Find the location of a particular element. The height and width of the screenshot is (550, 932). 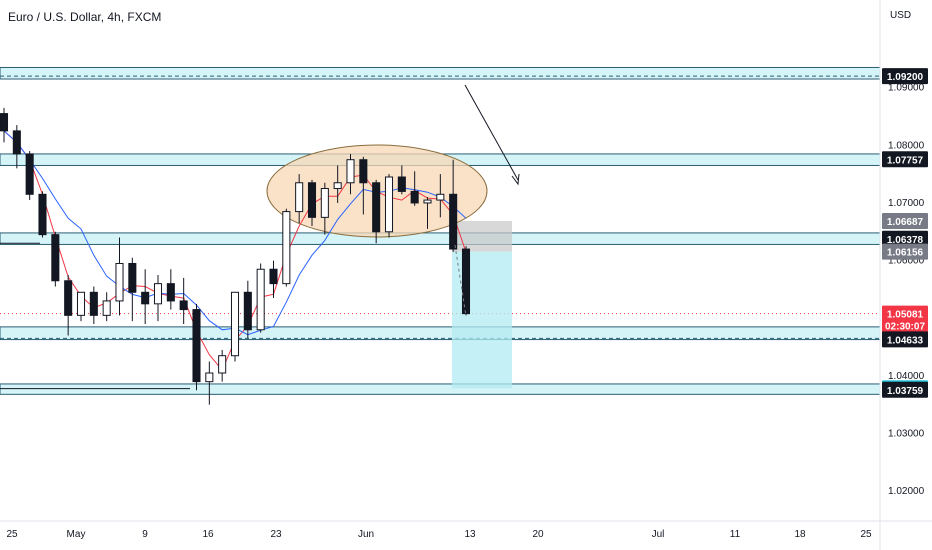

price-tag: 1.06378 is located at coordinates (905, 238).